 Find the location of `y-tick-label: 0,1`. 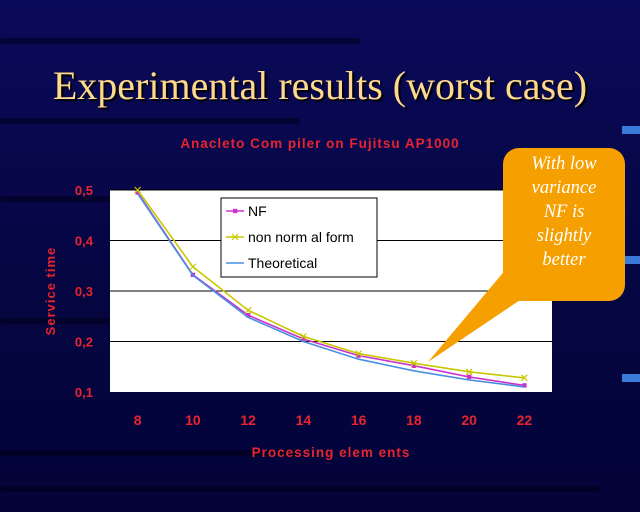

y-tick-label: 0,1 is located at coordinates (84, 392).